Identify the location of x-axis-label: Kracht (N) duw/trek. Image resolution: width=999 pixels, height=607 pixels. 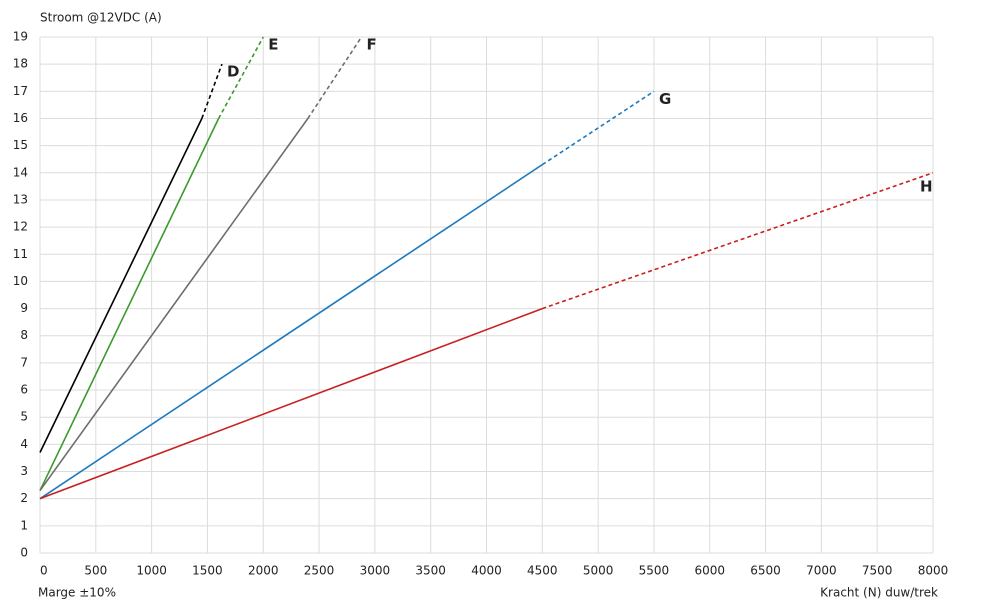
(879, 593).